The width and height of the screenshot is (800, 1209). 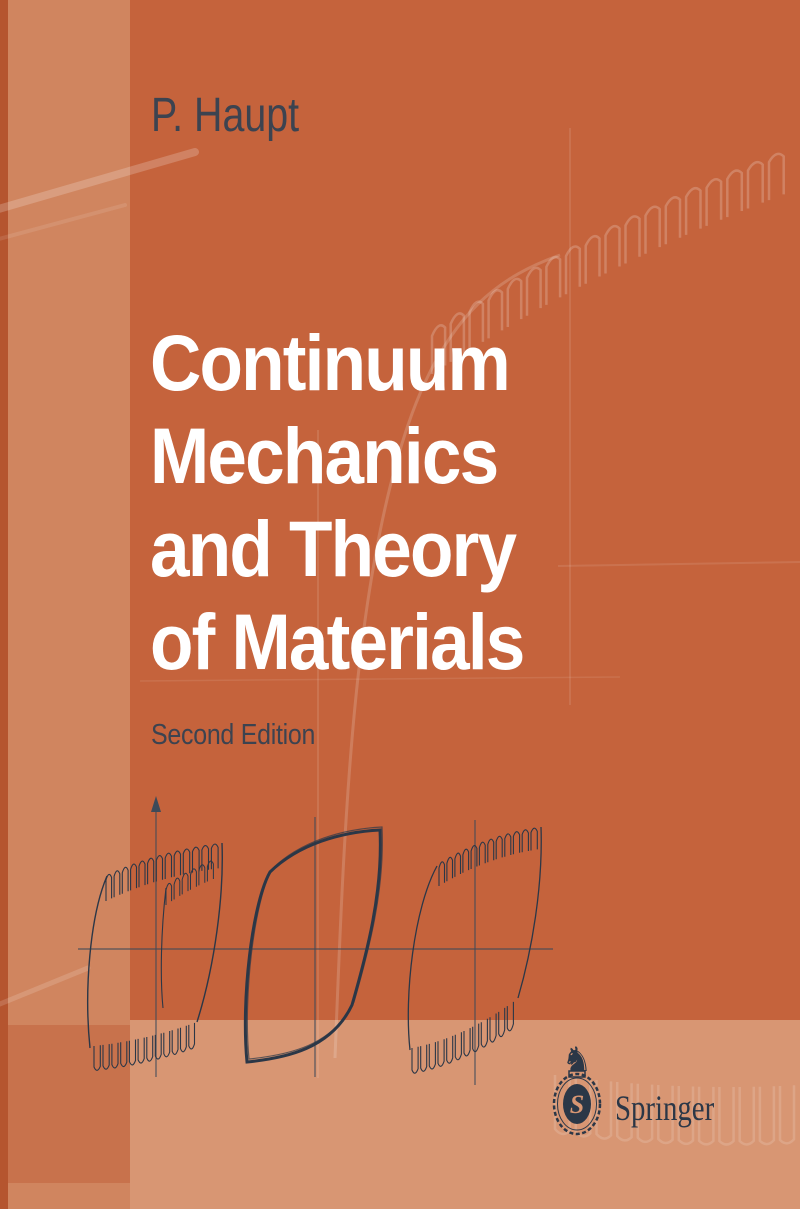 What do you see at coordinates (665, 1108) in the screenshot?
I see `publisher-name: Springer` at bounding box center [665, 1108].